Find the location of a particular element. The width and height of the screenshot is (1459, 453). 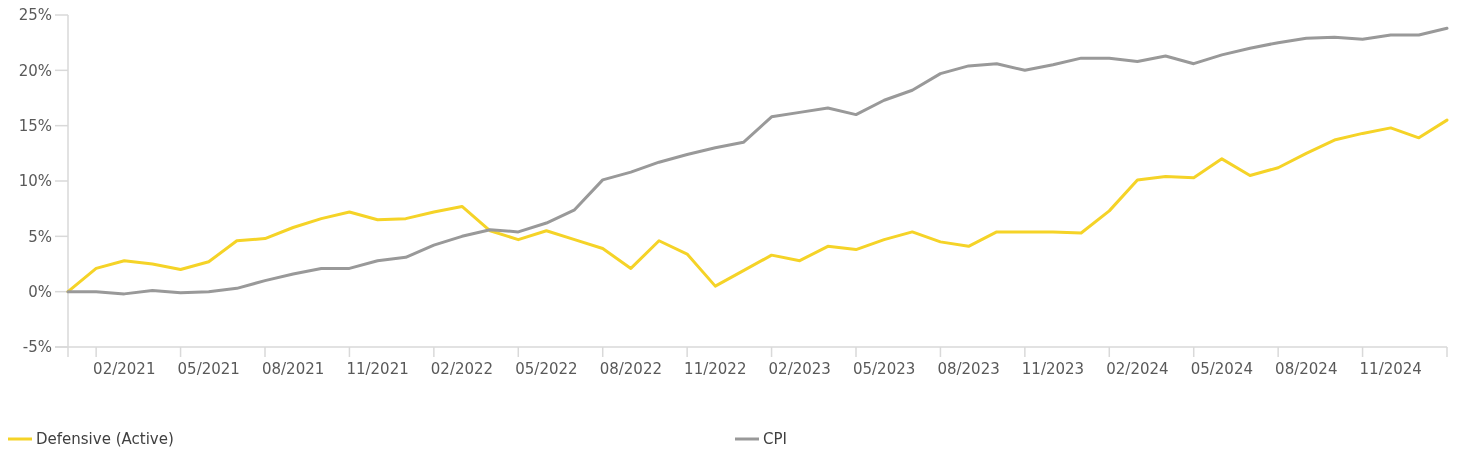

x-tick-label: 02/2022 is located at coordinates (462, 369).